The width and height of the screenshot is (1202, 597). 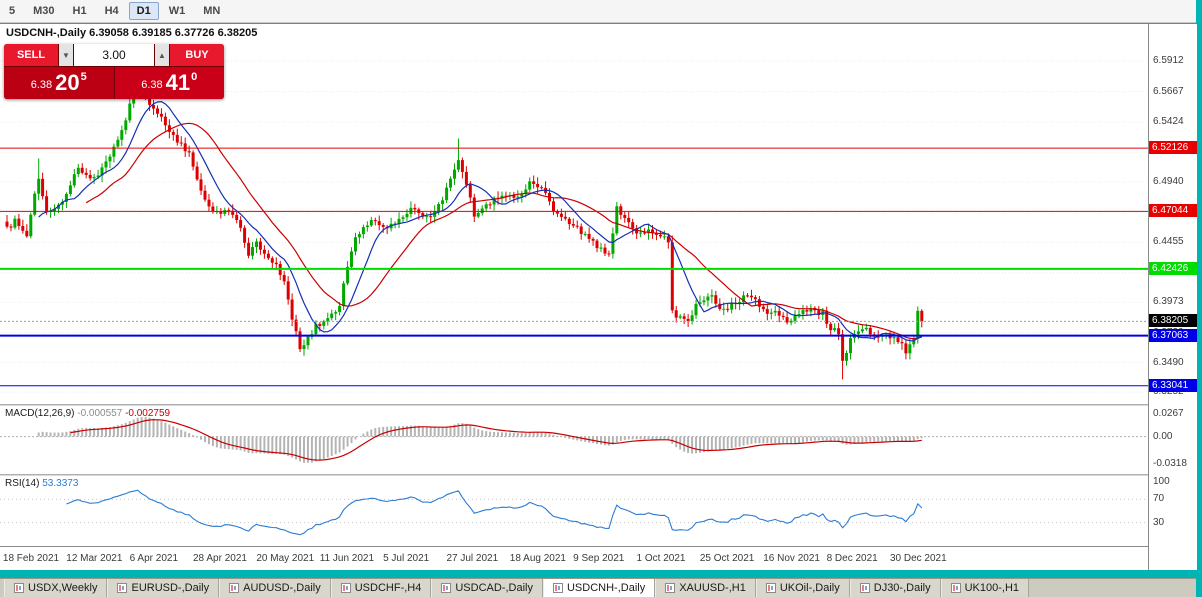 I want to click on chart-tab-label: UKOil-,Daily, so click(x=809, y=588).